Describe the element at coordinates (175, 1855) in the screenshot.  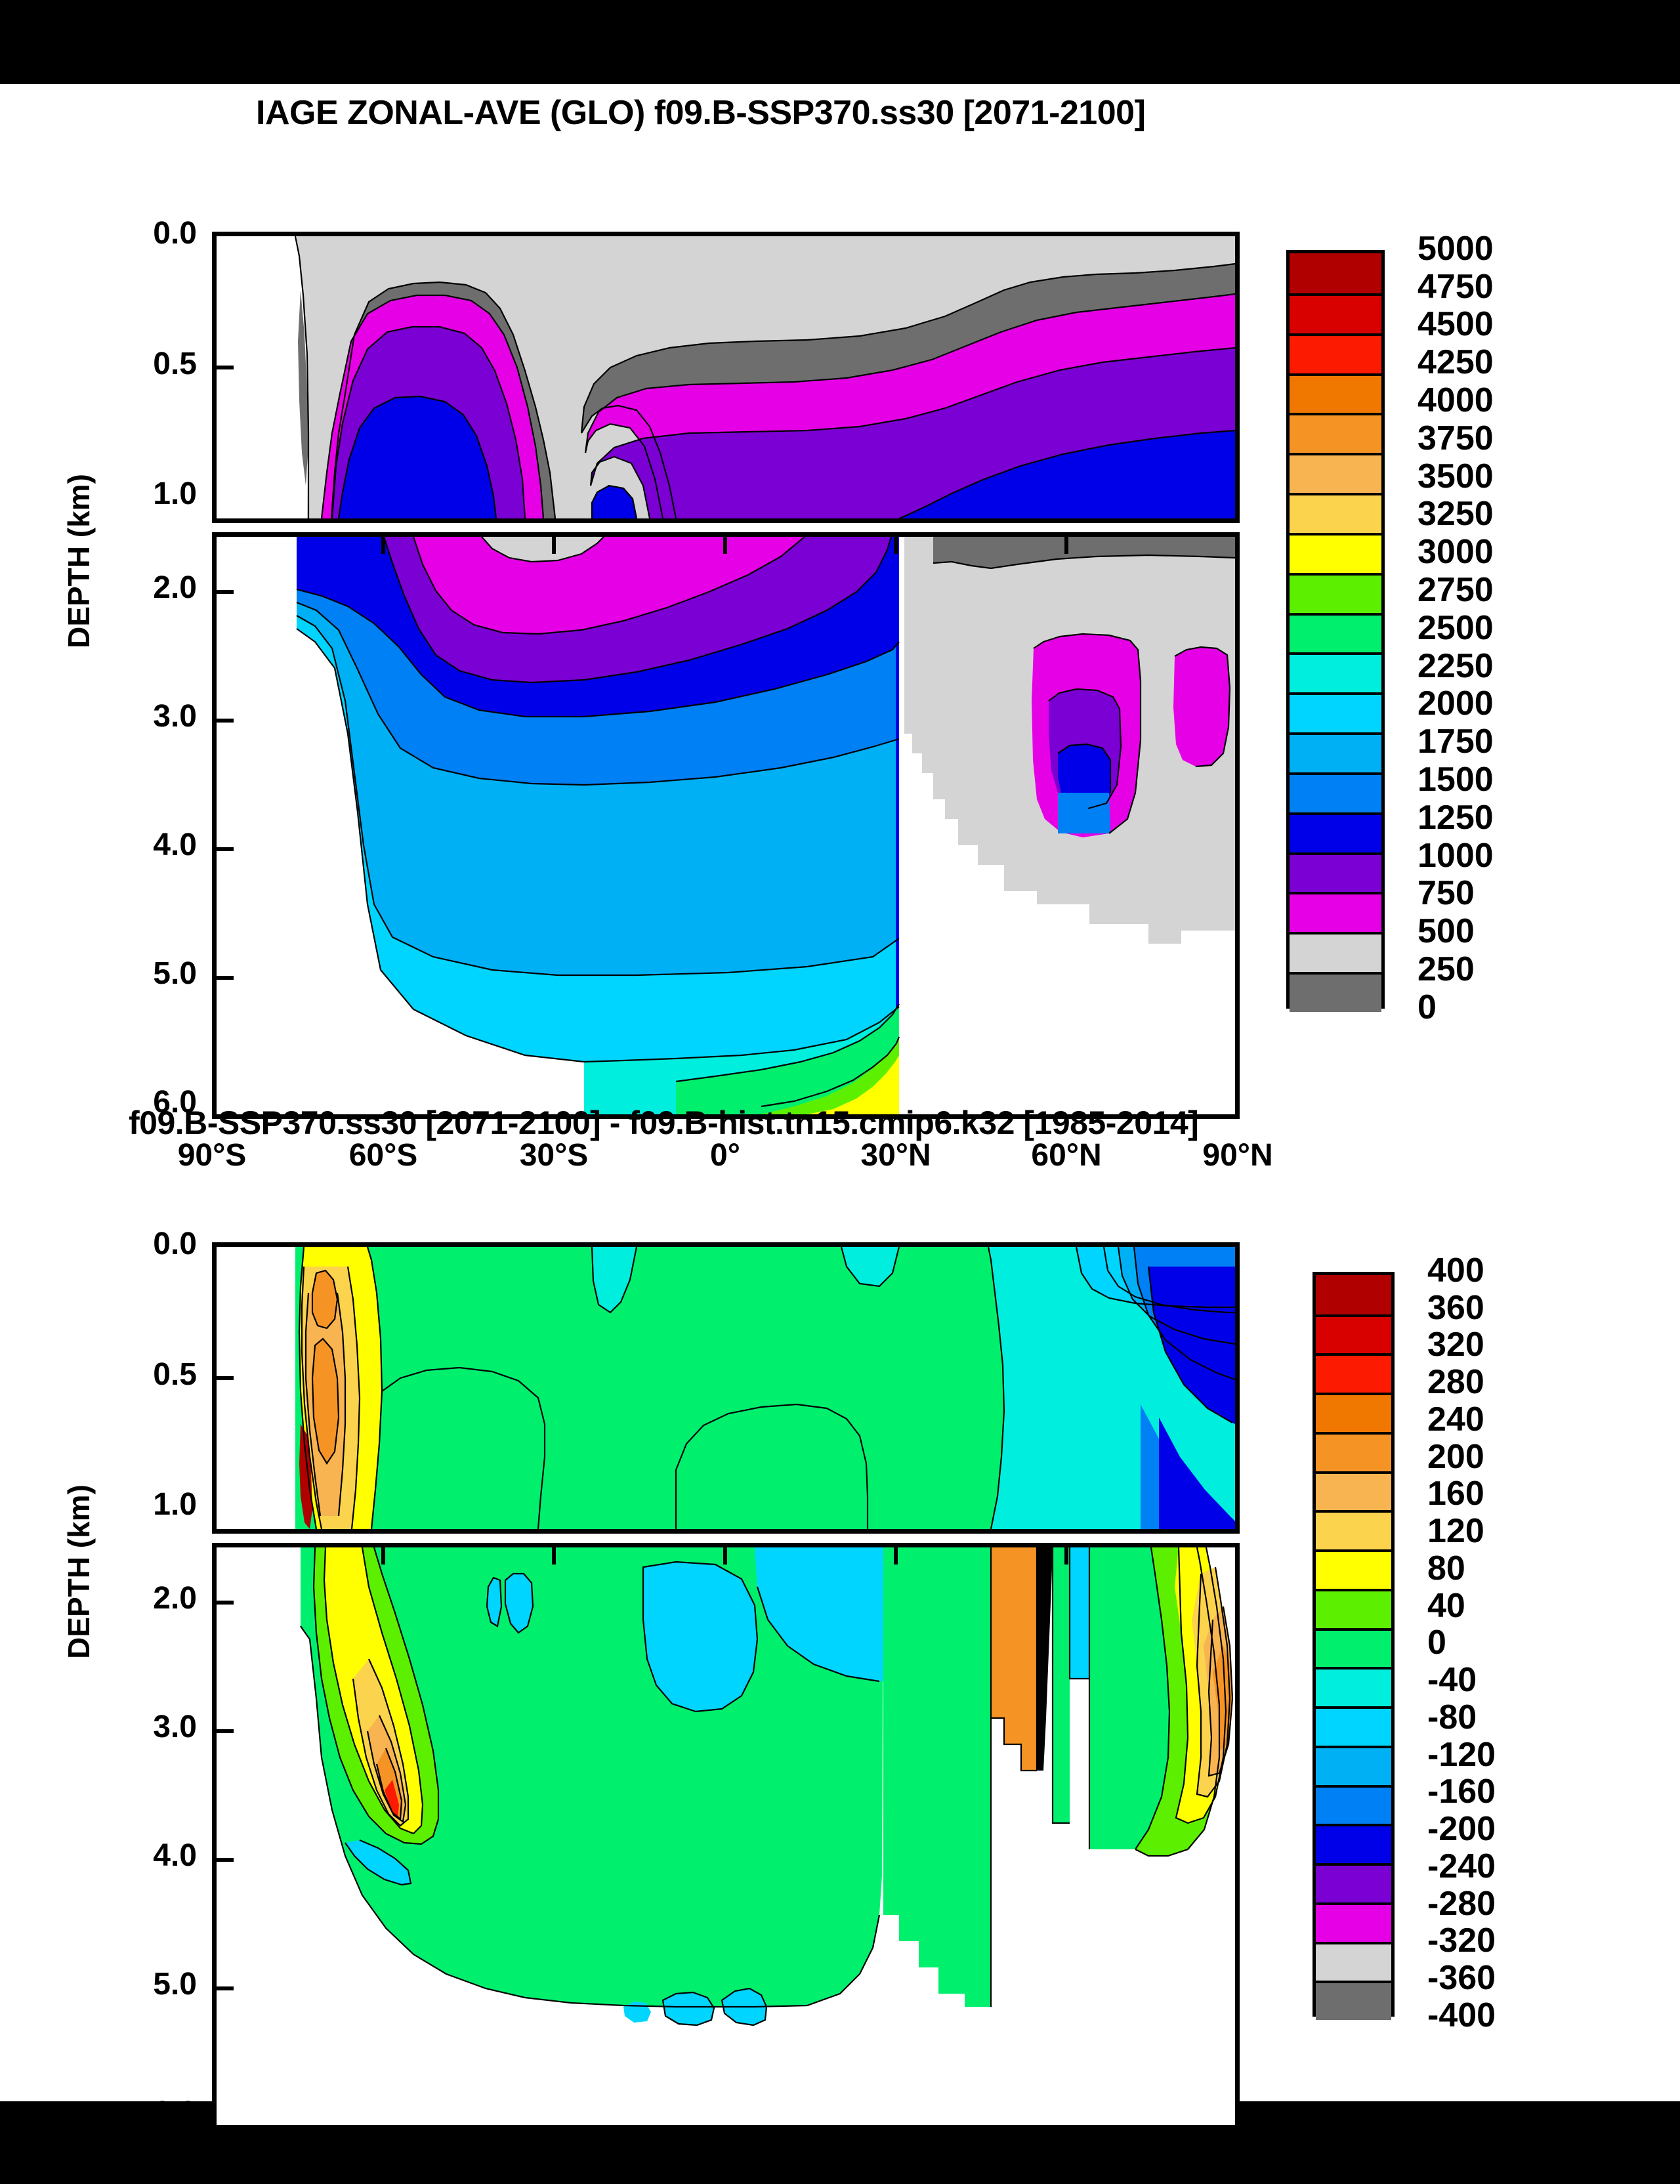
I see `panel-bottom-ylabel-4.0: 4.0` at that location.